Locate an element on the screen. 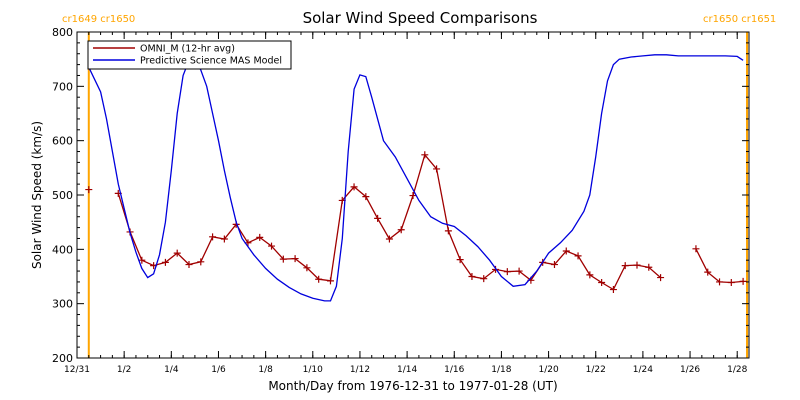  x-tick-label: 1/2 is located at coordinates (124, 370).